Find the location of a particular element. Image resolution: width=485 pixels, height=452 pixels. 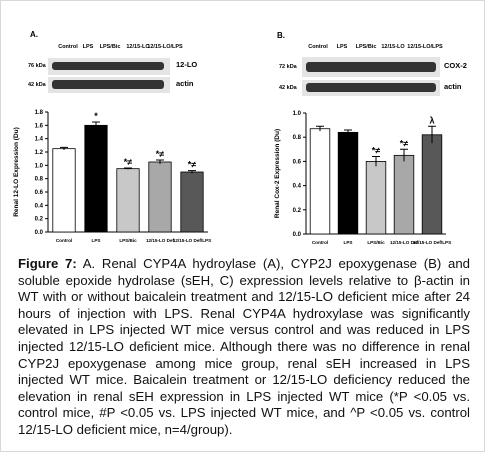

y-axis-label: Renal 12-LO Expression (Du) is located at coordinates (16, 172).